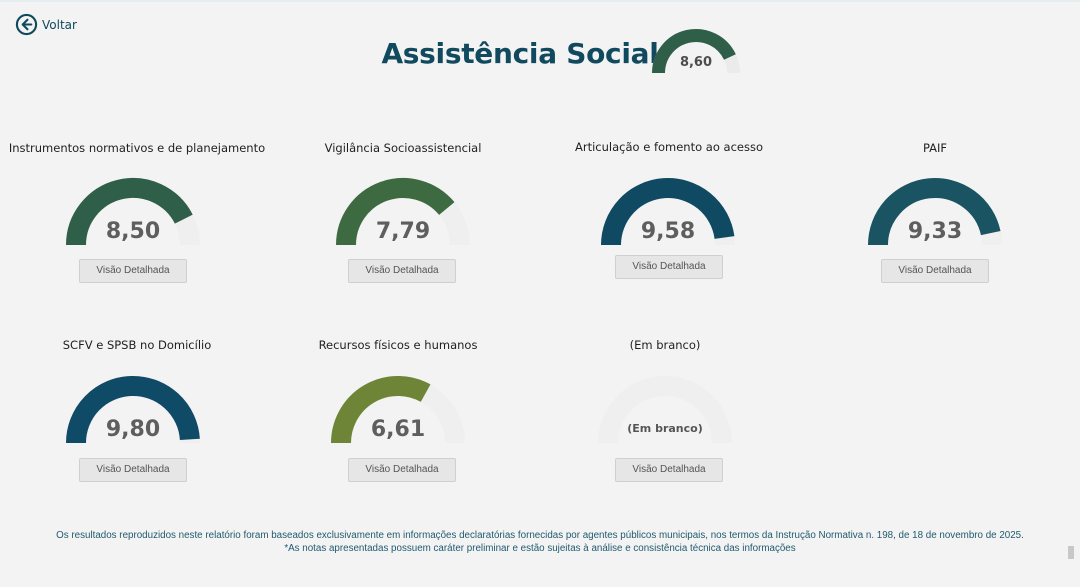 This screenshot has height=587, width=1080. I want to click on card-title-paif: PAIF, so click(935, 148).